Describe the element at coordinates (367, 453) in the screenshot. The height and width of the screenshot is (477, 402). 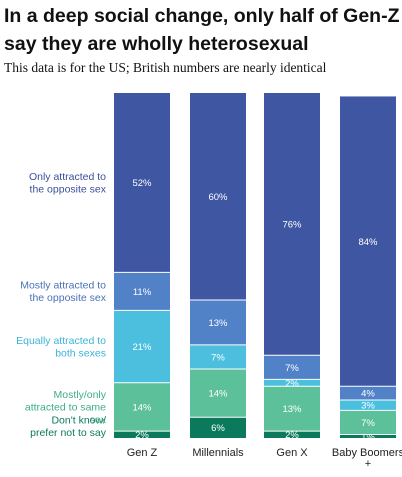
I see `x-tick-label-baby-boomers: Baby Boomers` at that location.